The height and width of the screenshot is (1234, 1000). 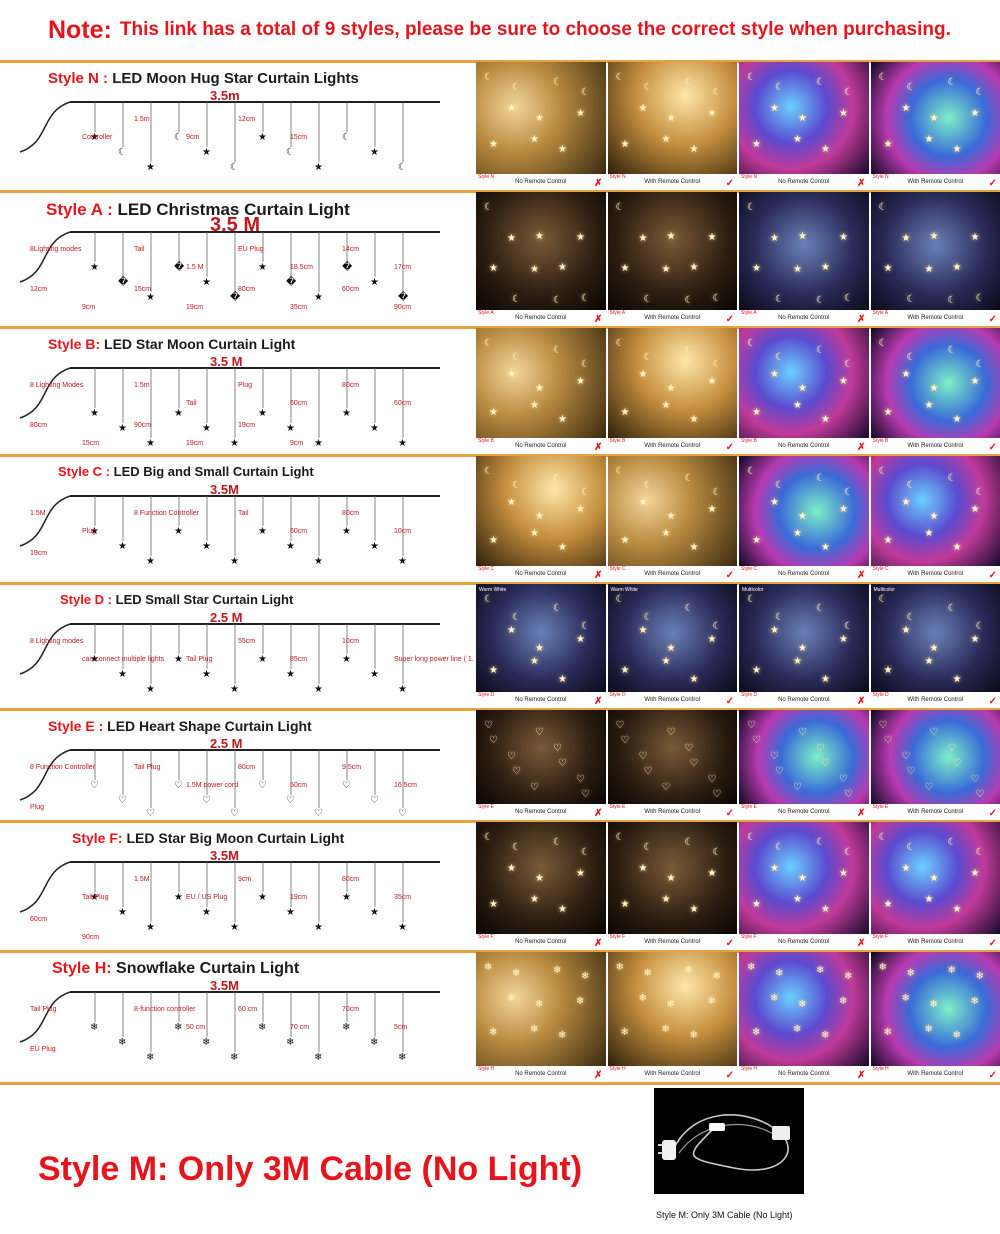 What do you see at coordinates (500, 191) in the screenshot?
I see `row-divider` at bounding box center [500, 191].